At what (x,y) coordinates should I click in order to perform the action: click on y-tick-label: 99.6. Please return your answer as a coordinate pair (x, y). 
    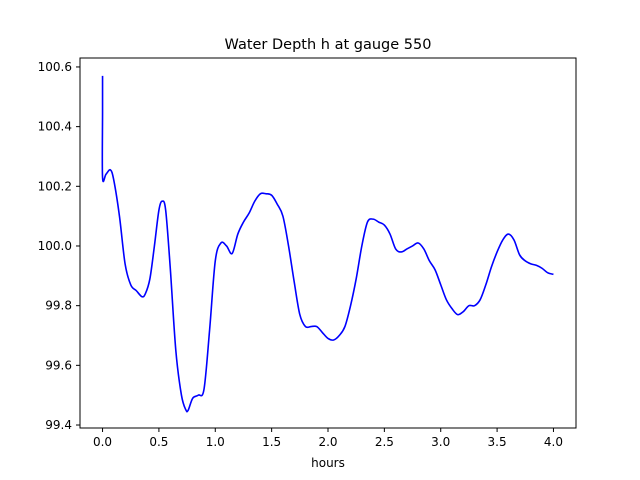
    Looking at the image, I should click on (58, 365).